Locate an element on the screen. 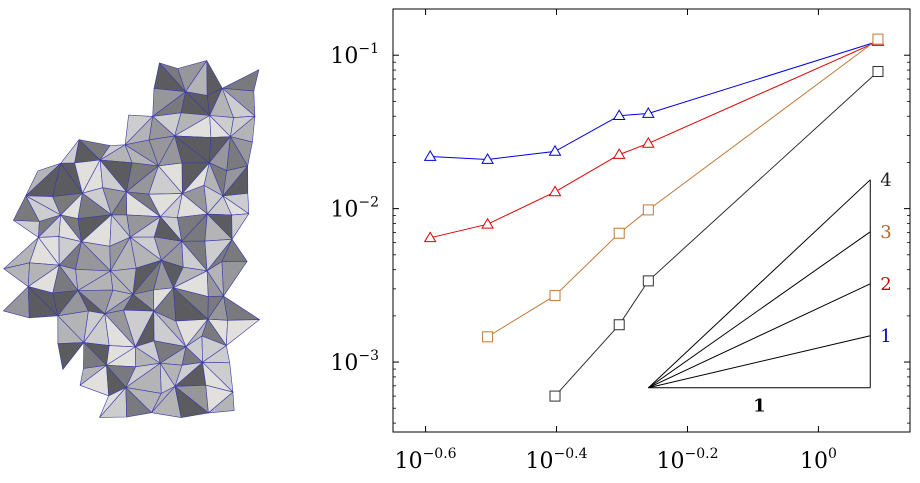 This screenshot has height=483, width=920. slope-label-3: 3 is located at coordinates (885, 232).